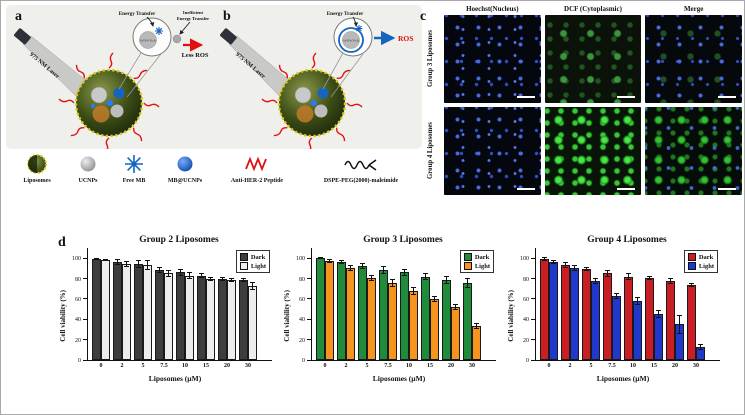 The width and height of the screenshot is (745, 415). Describe the element at coordinates (37, 181) in the screenshot. I see `legend-label: Liposomes` at that location.